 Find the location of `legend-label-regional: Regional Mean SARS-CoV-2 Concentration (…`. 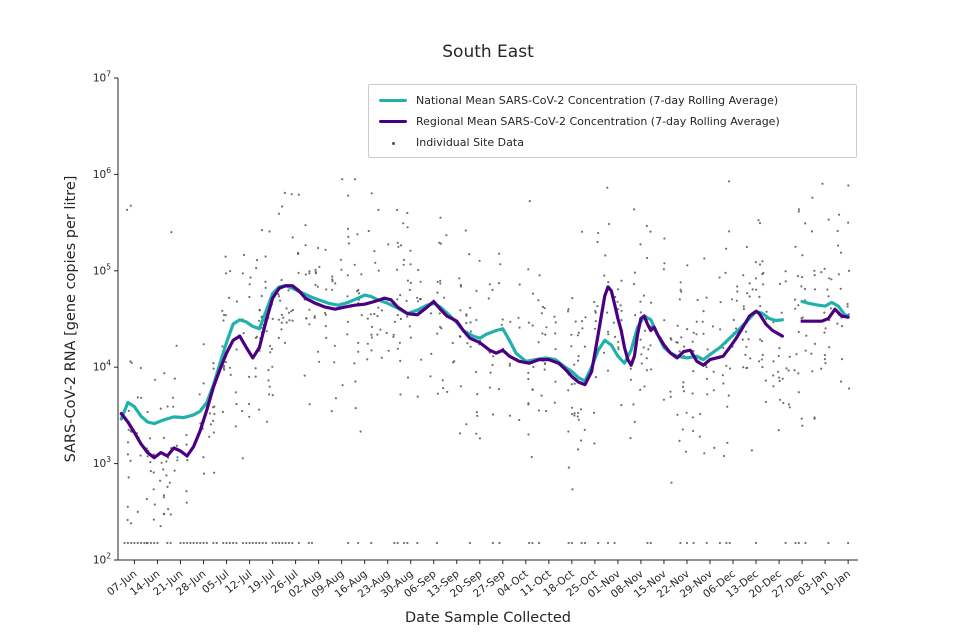

legend-label-regional: Regional Mean SARS-CoV-2 Concentration (… is located at coordinates (598, 121).